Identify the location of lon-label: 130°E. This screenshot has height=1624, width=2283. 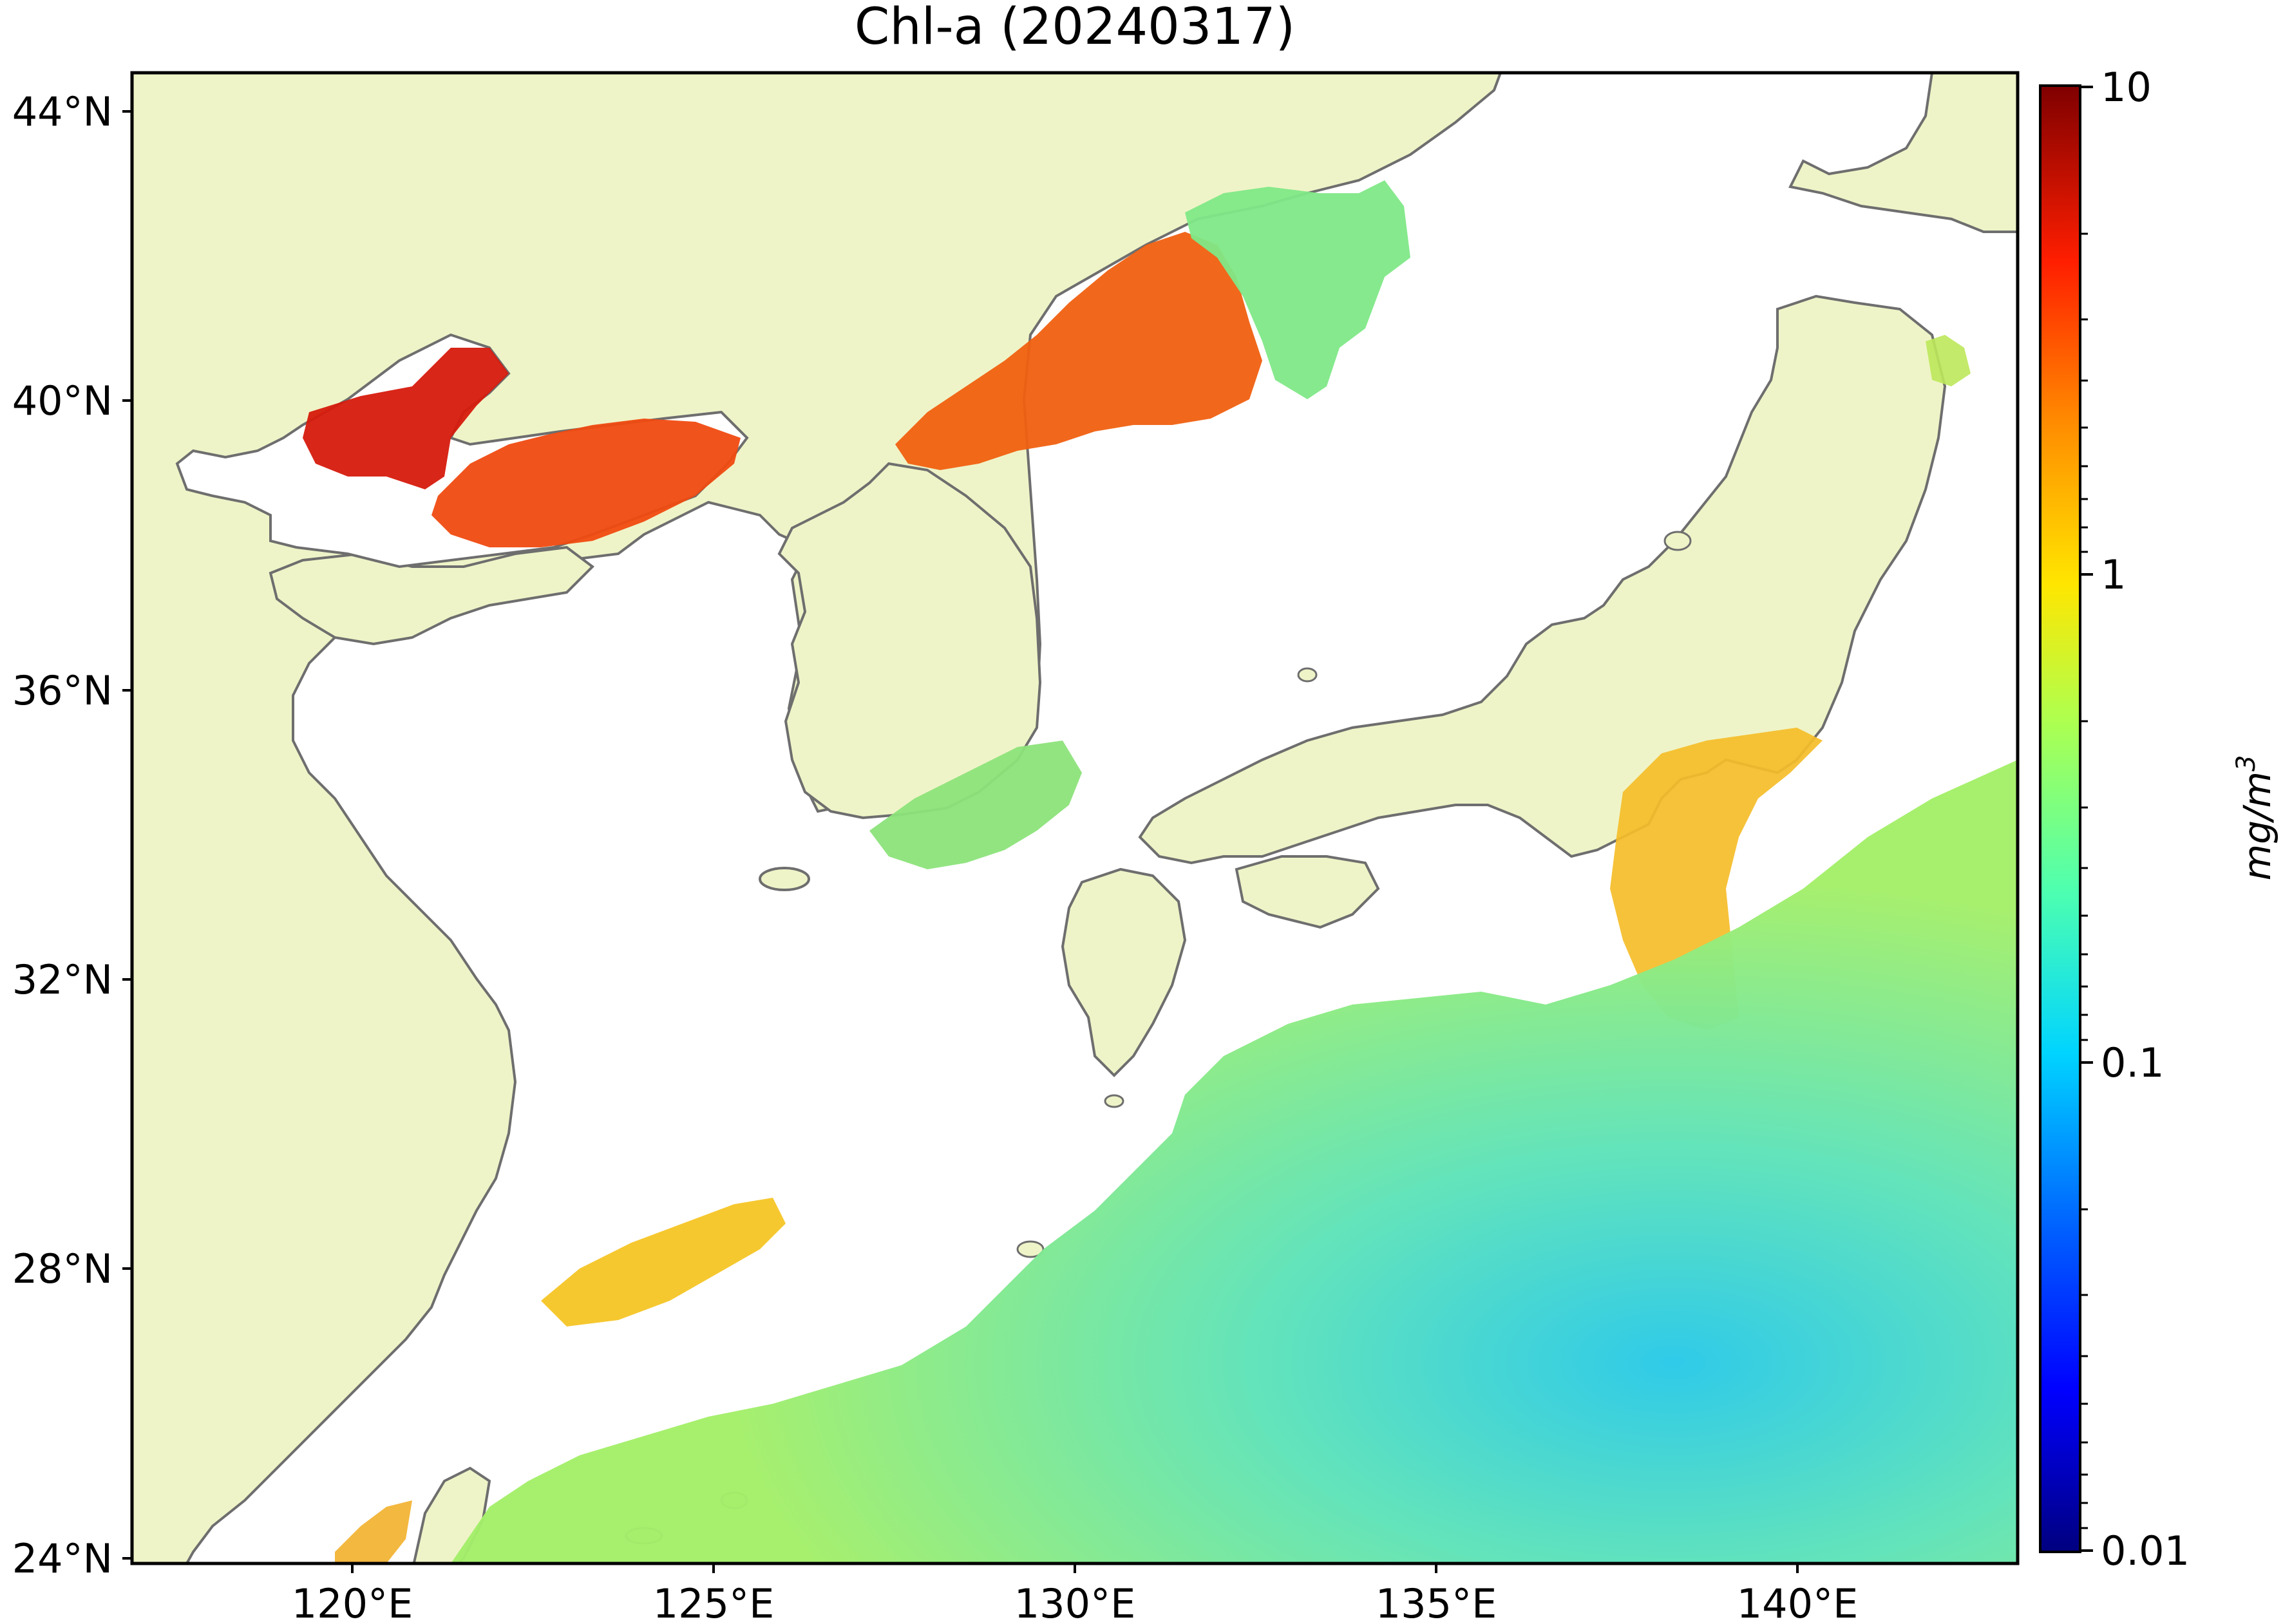
(1075, 1602).